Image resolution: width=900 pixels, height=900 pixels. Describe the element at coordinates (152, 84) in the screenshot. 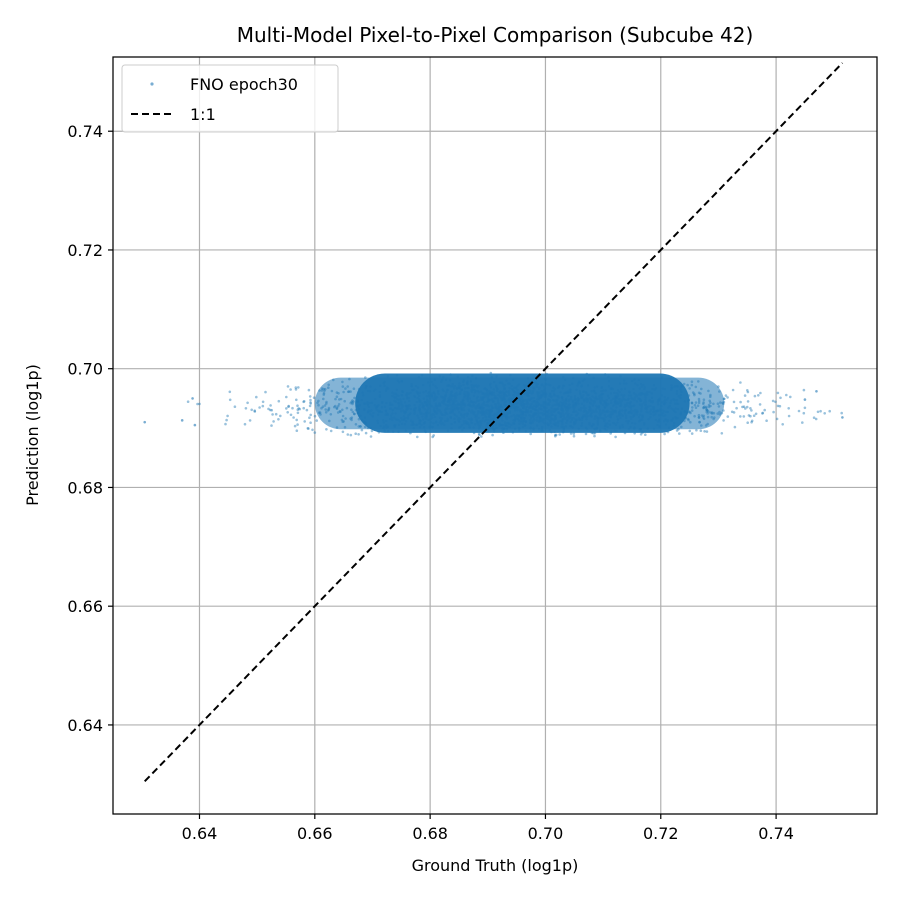

I see `legend-marker-fno` at that location.